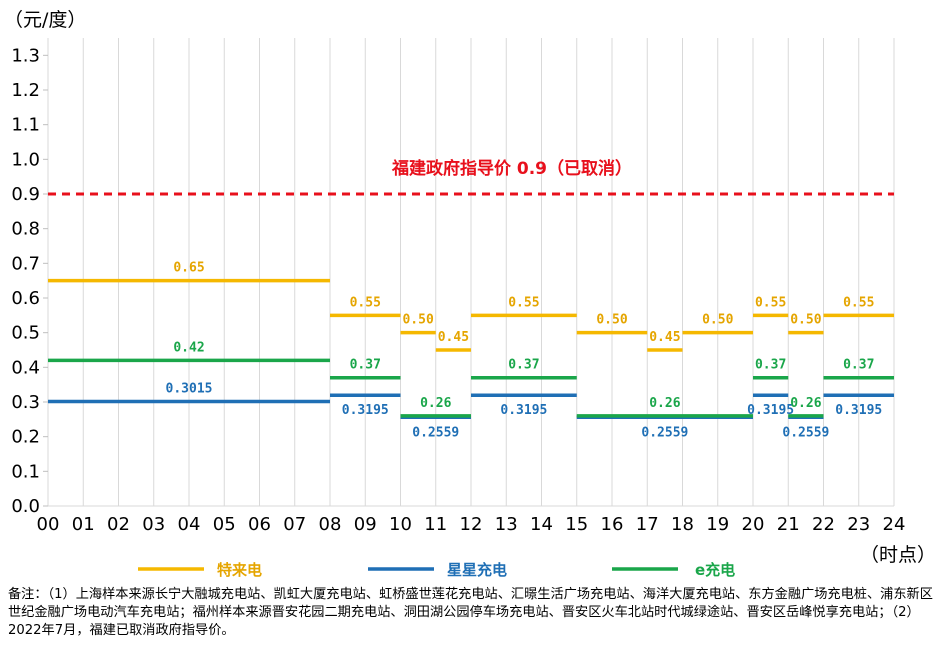 The width and height of the screenshot is (952, 649). Describe the element at coordinates (294, 524) in the screenshot. I see `x-tick-label: 07` at that location.